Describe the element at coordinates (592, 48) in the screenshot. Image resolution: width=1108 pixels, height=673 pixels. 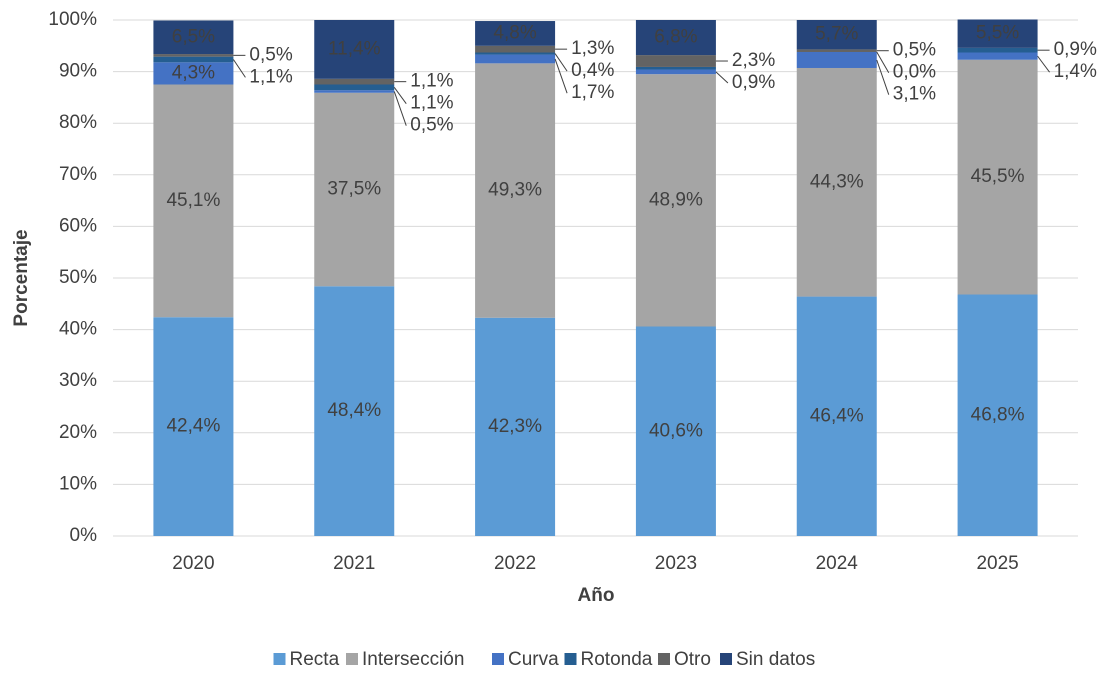
I see `data-label: 1,3%` at that location.